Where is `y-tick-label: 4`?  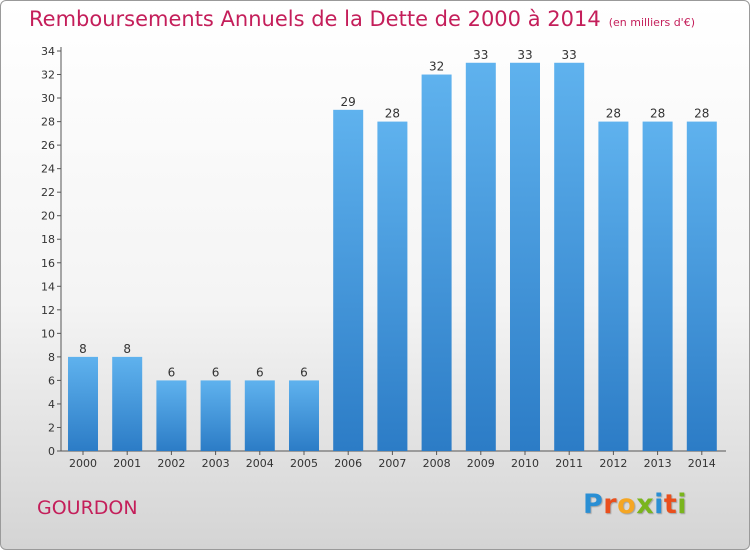
y-tick-label: 4 is located at coordinates (51, 404).